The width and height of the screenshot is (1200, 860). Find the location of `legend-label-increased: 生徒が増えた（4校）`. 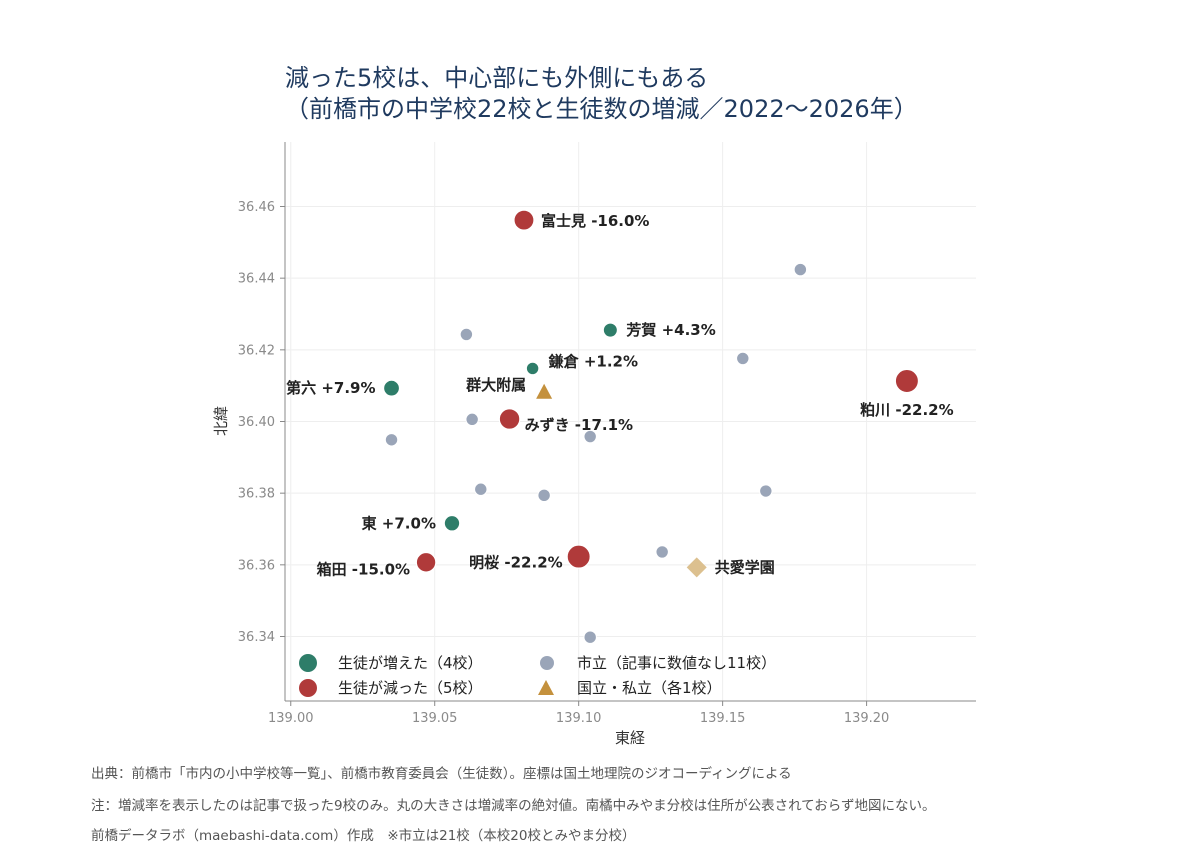

legend-label-increased: 生徒が増えた（4校） is located at coordinates (410, 663).